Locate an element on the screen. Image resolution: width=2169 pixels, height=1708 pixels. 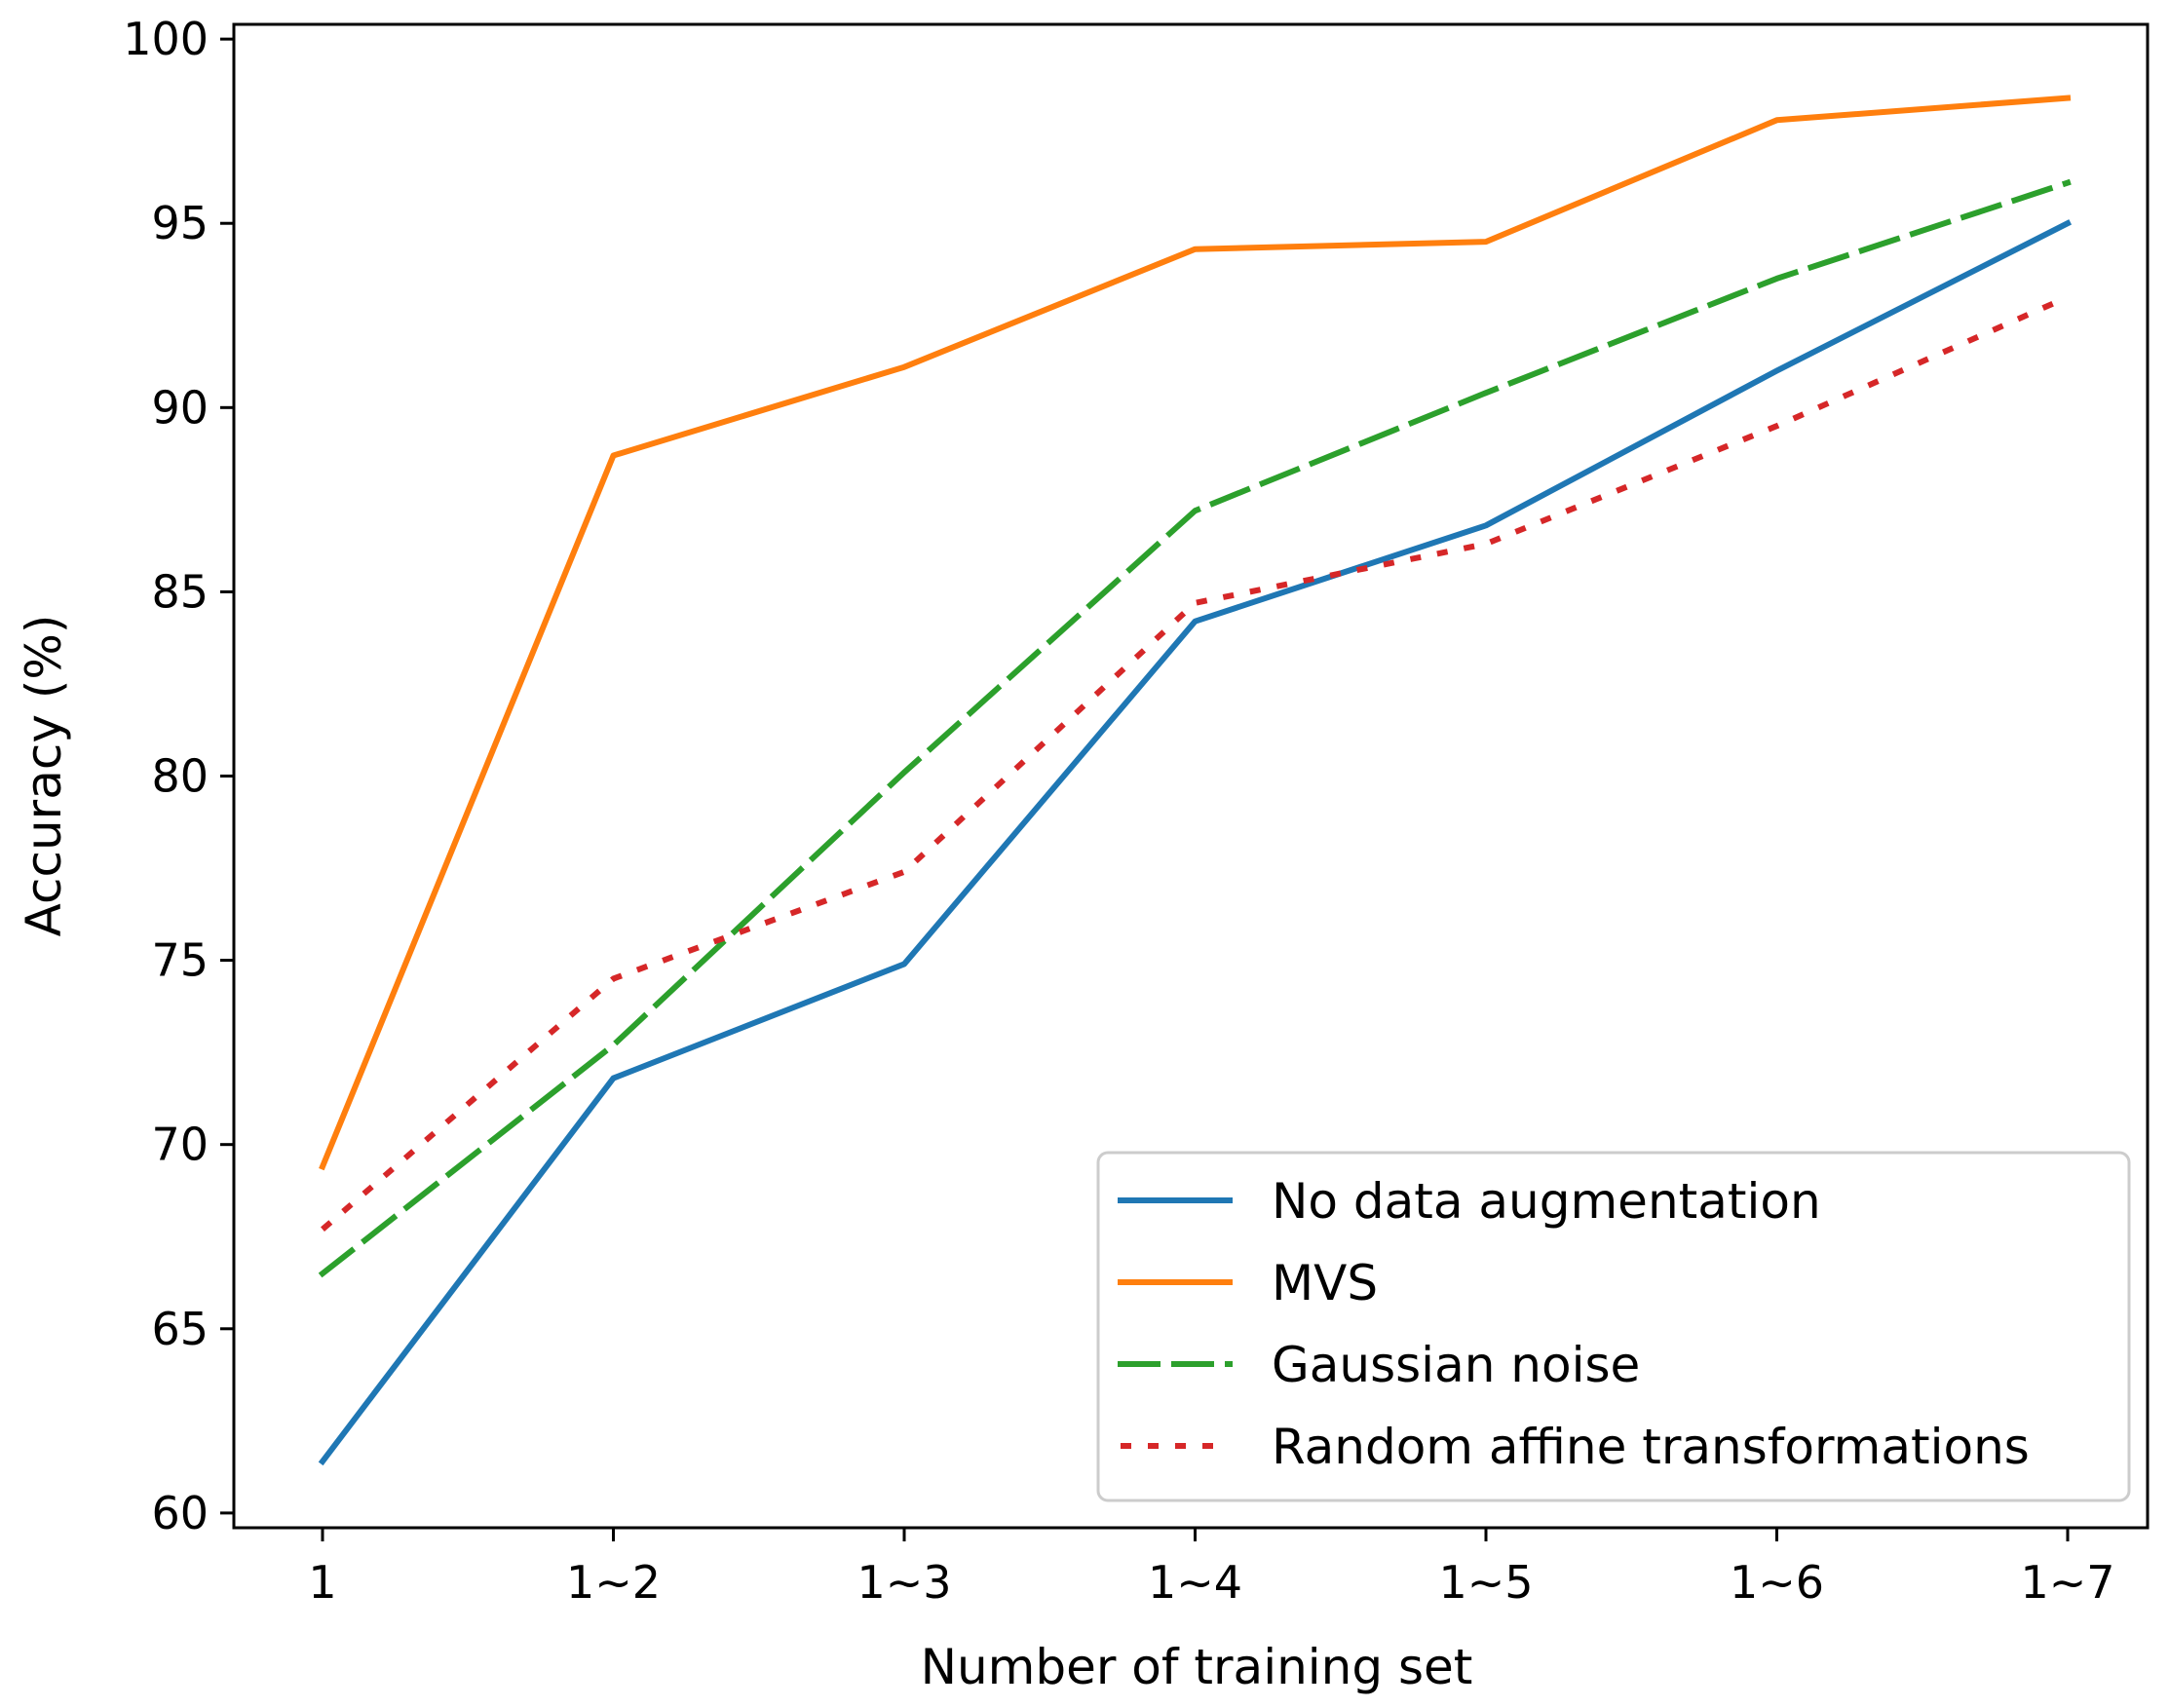
x-tick-label: 1~2 is located at coordinates (613, 1583).